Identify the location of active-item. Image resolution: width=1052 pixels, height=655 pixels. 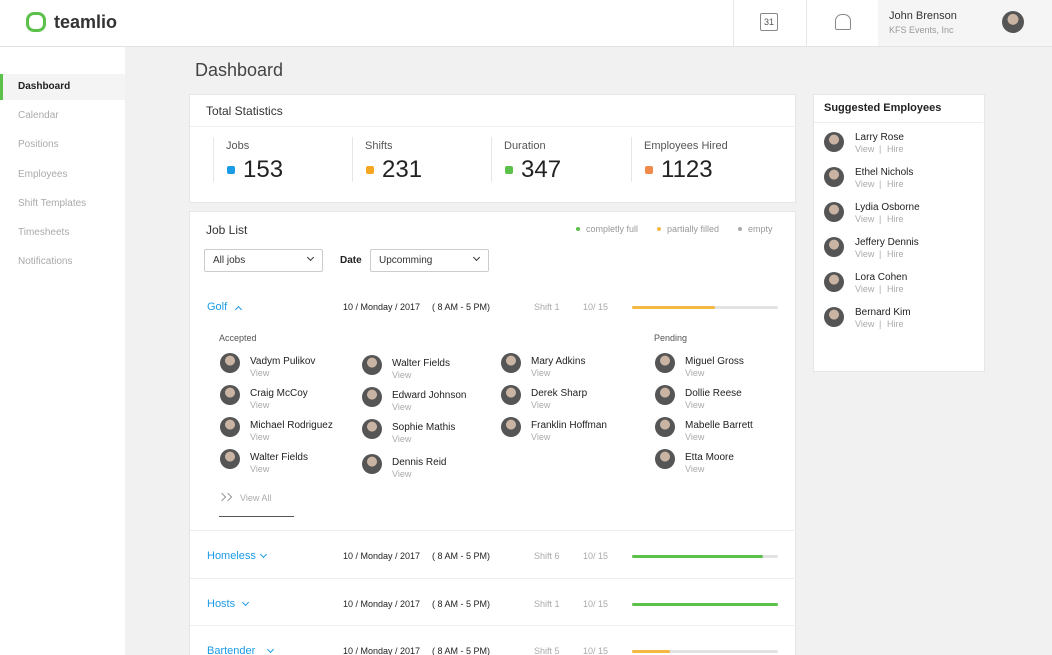
(62, 87).